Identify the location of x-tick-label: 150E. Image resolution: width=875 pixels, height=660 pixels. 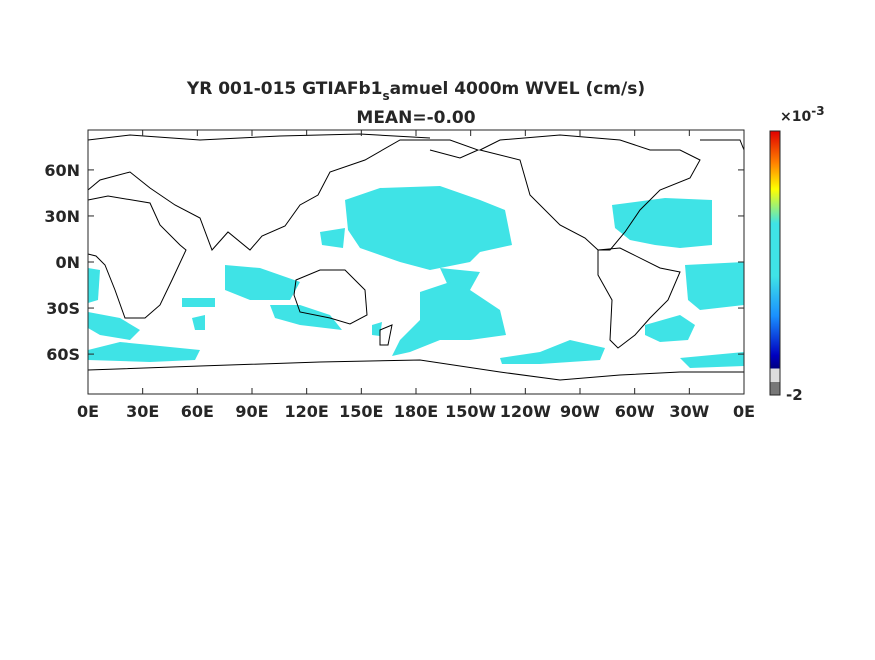
(361, 411).